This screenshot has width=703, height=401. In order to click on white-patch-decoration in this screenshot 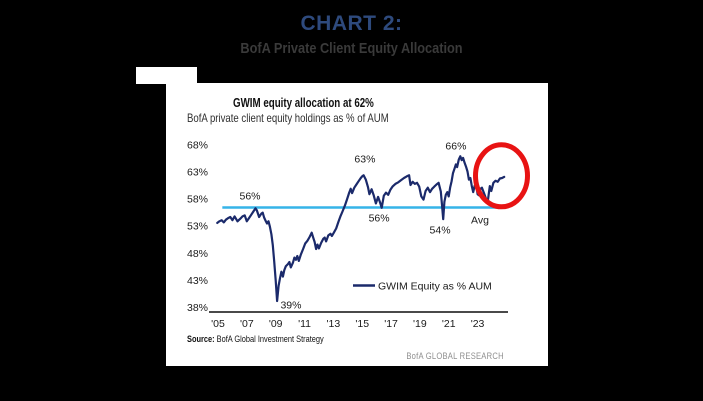, I will do `click(166, 75)`.